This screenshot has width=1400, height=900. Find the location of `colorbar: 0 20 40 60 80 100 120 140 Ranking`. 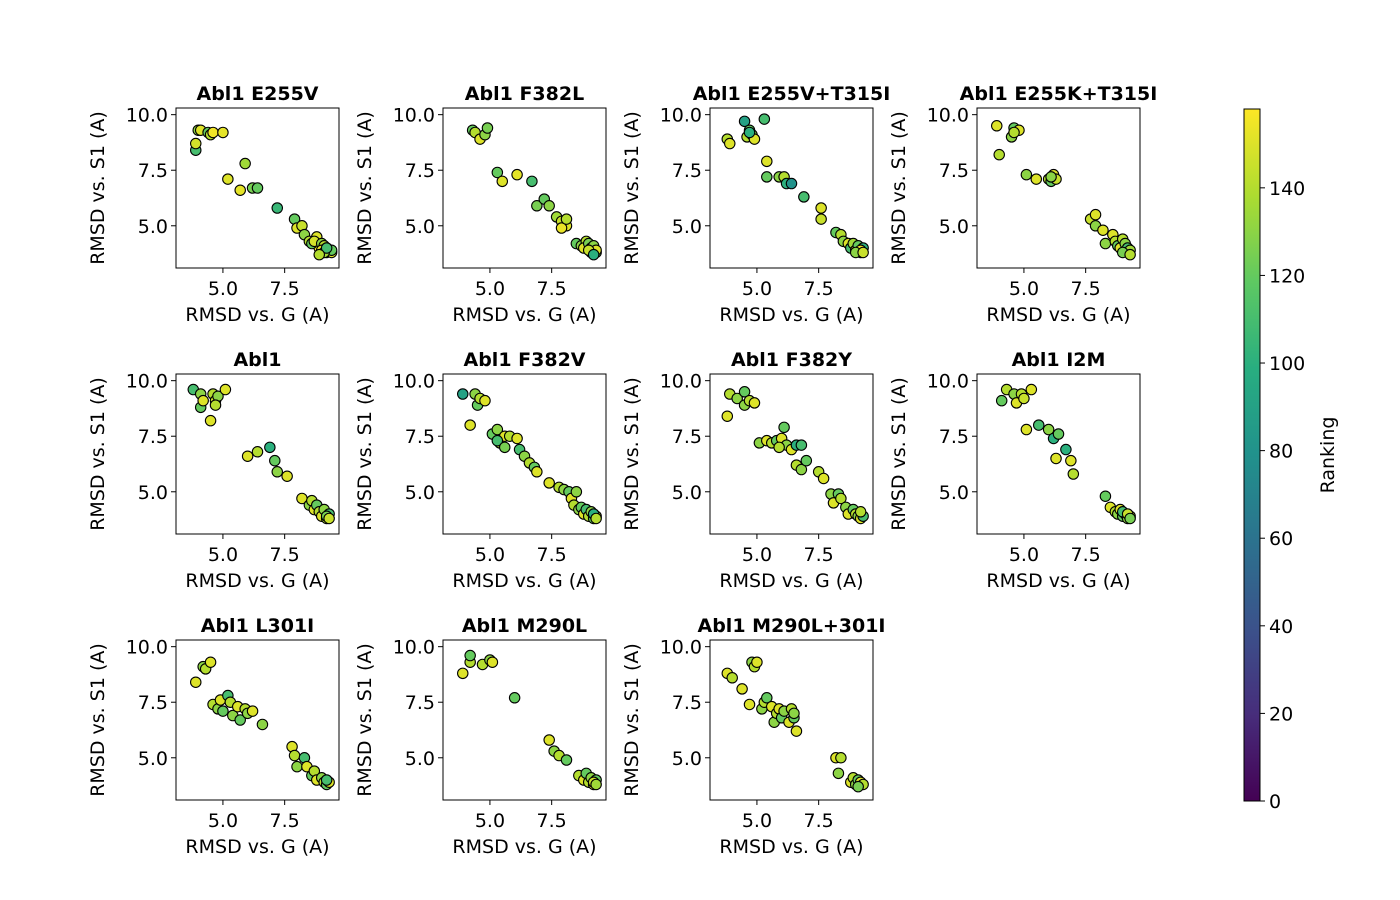

colorbar: 0 20 40 60 80 100 120 140 Ranking is located at coordinates (1291, 460).